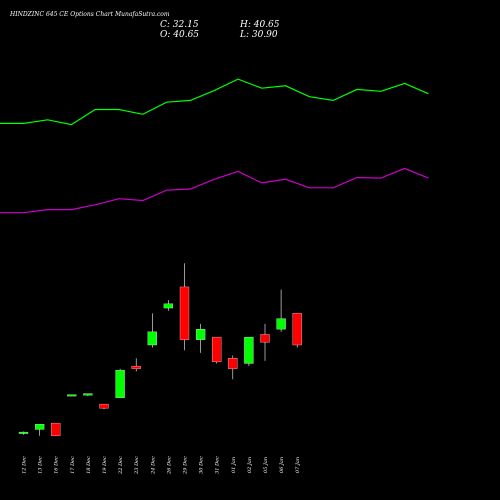 This screenshot has width=500, height=500. Describe the element at coordinates (41, 465) in the screenshot. I see `x-tick-label: 13 Dec` at that location.